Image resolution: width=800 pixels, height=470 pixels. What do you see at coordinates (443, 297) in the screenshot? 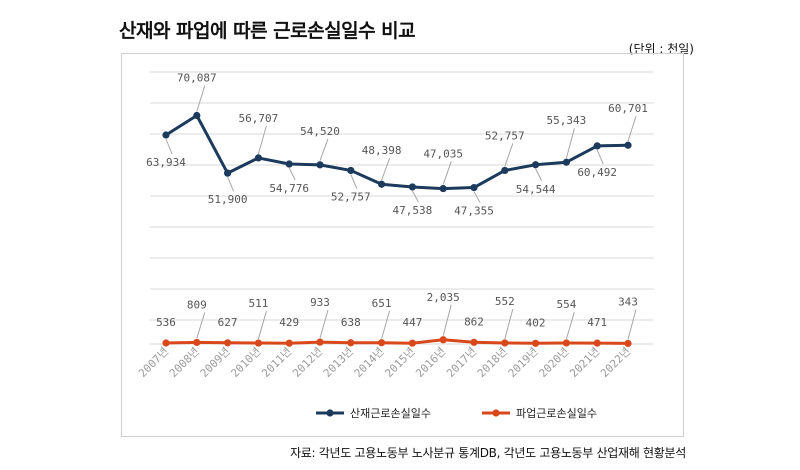
I see `series-2-data-label: 2,035` at bounding box center [443, 297].